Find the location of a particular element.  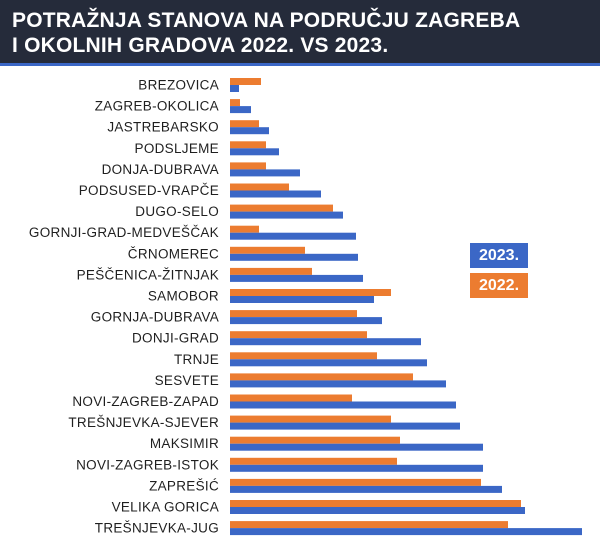

category-label: TRNJE is located at coordinates (196, 359).